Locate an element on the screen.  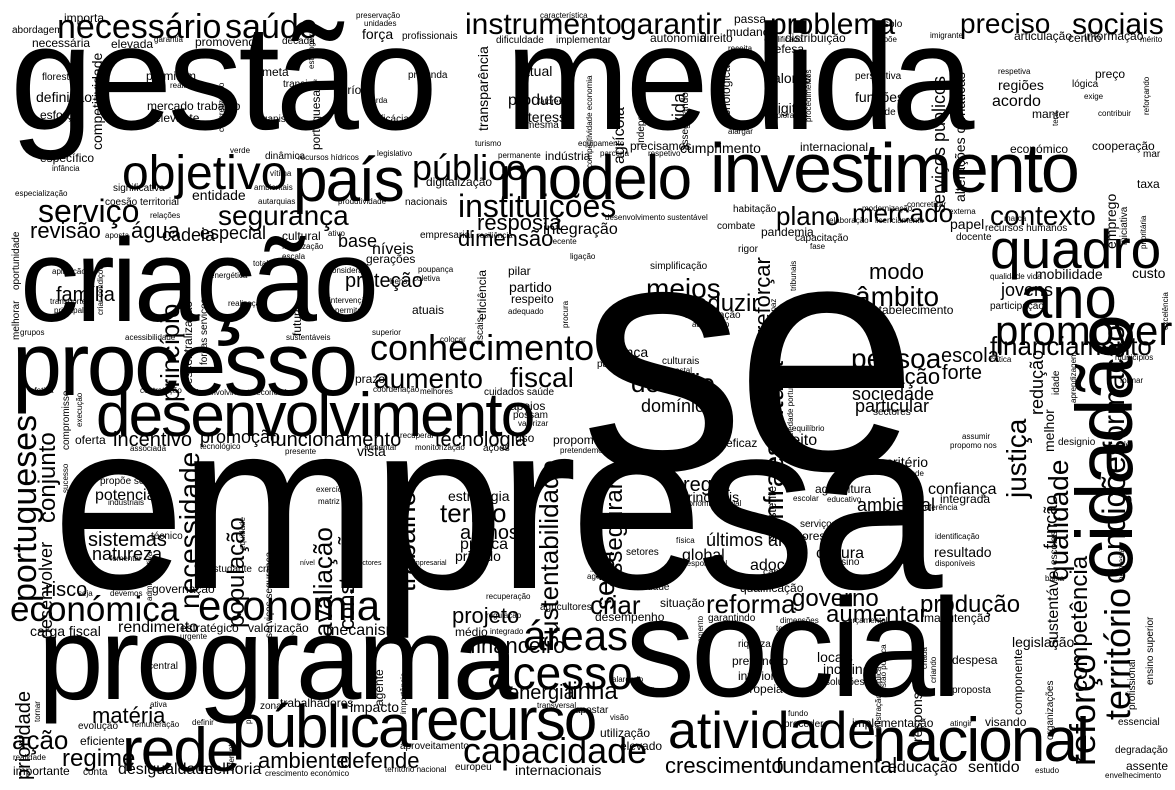
cloud-word: projeto is located at coordinates (486, 615).